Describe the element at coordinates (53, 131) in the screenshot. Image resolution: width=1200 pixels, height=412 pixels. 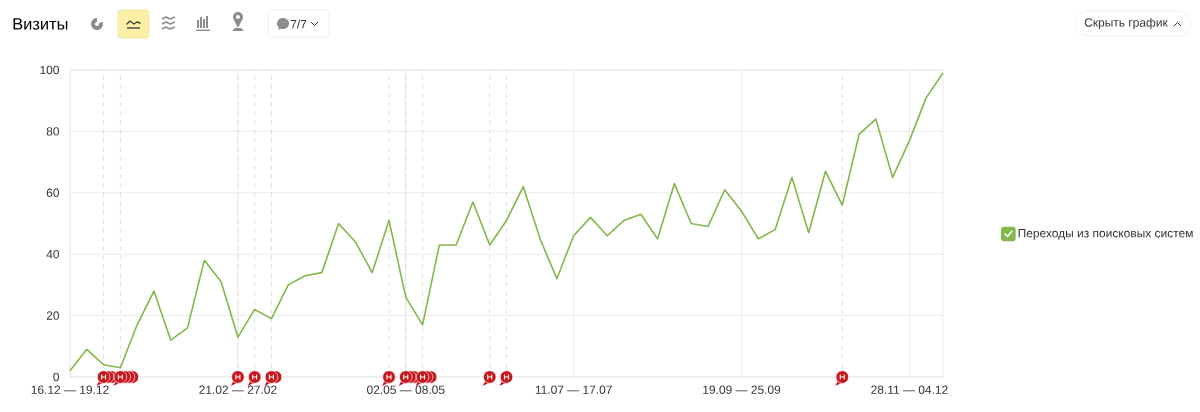
I see `y-tick-label: 80` at that location.